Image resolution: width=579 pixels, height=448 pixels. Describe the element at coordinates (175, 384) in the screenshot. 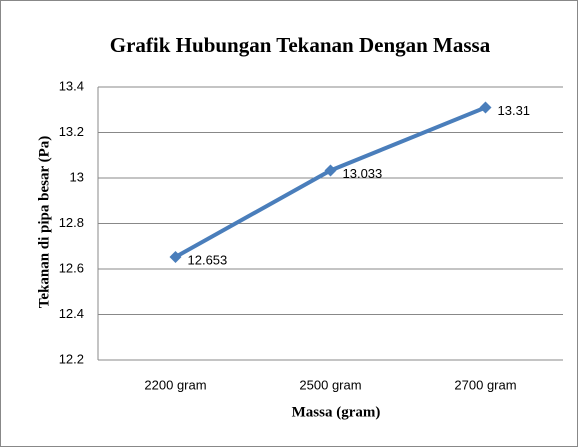

I see `x-tick-label: 2200 gram` at that location.